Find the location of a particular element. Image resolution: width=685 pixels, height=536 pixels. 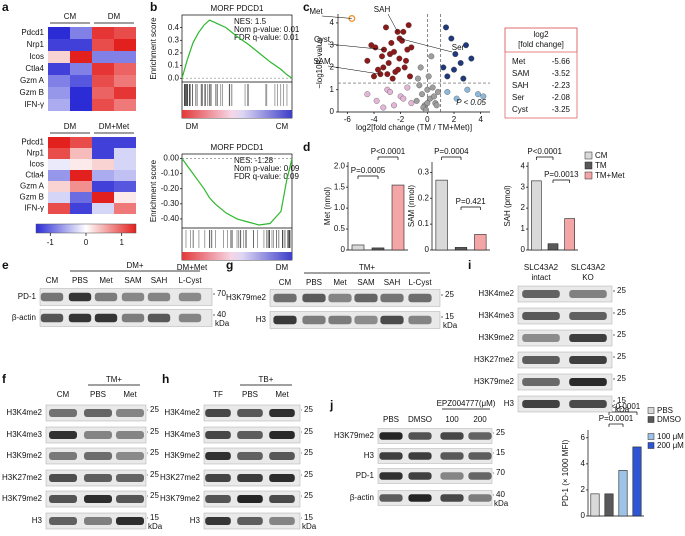

table-cell: -2.08 is located at coordinates (561, 97).